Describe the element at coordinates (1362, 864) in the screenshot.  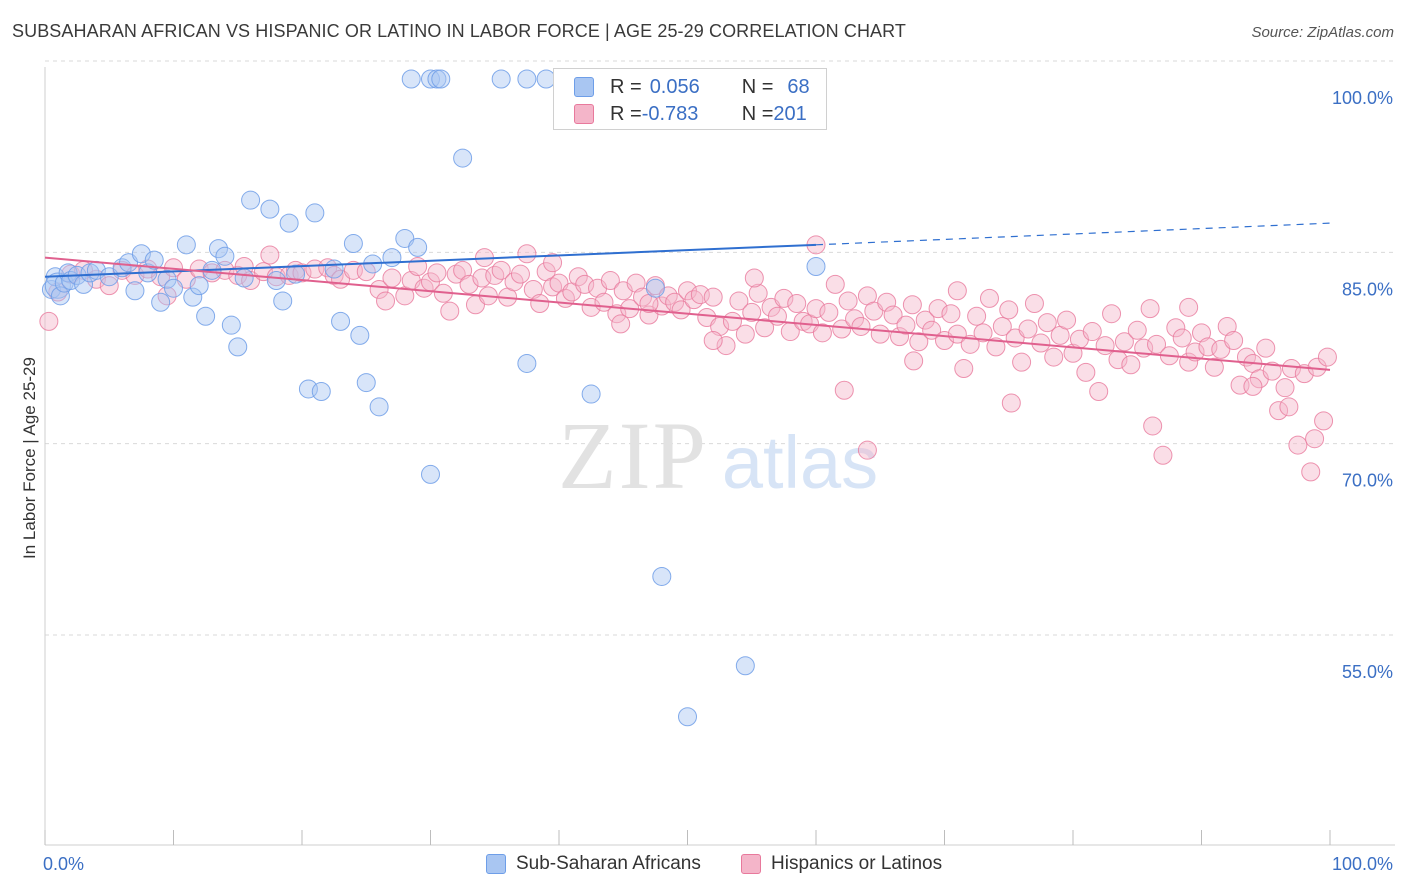
I see `x-tick-label: 100.0%` at that location.